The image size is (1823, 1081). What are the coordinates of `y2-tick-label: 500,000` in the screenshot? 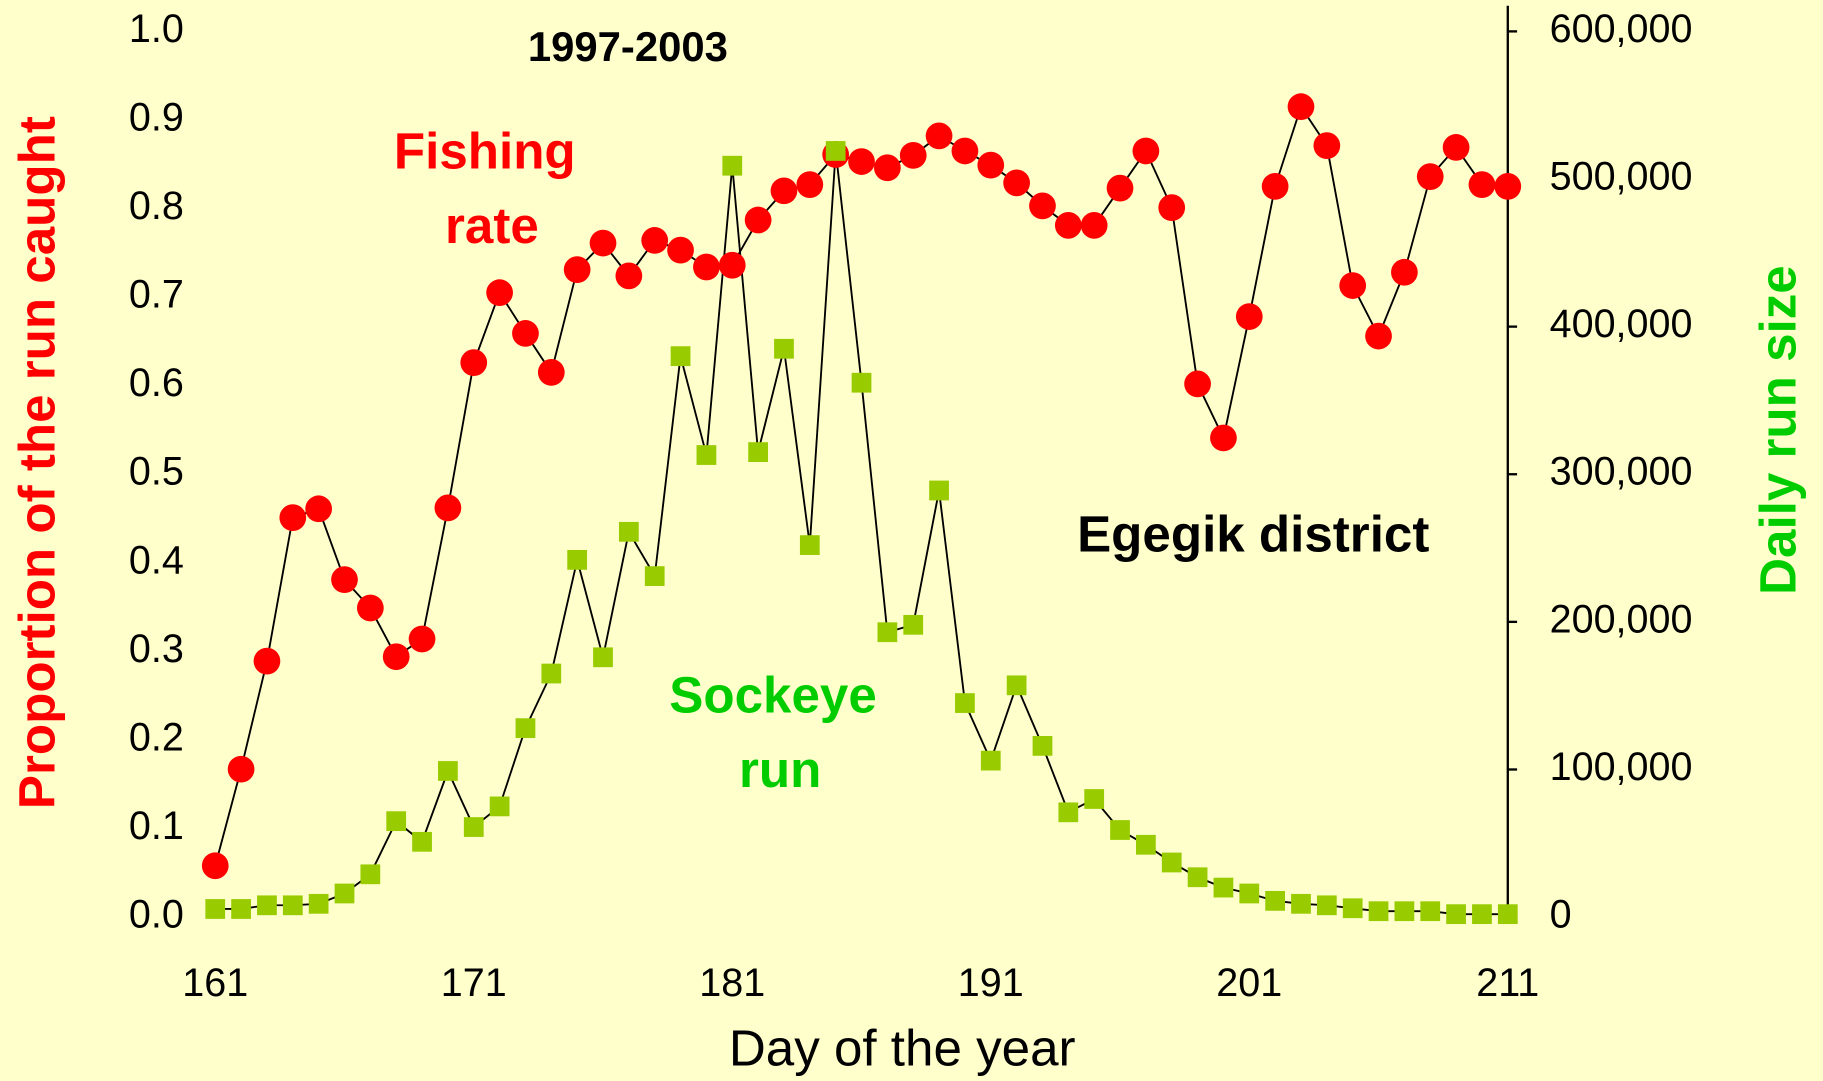 It's located at (1621, 176).